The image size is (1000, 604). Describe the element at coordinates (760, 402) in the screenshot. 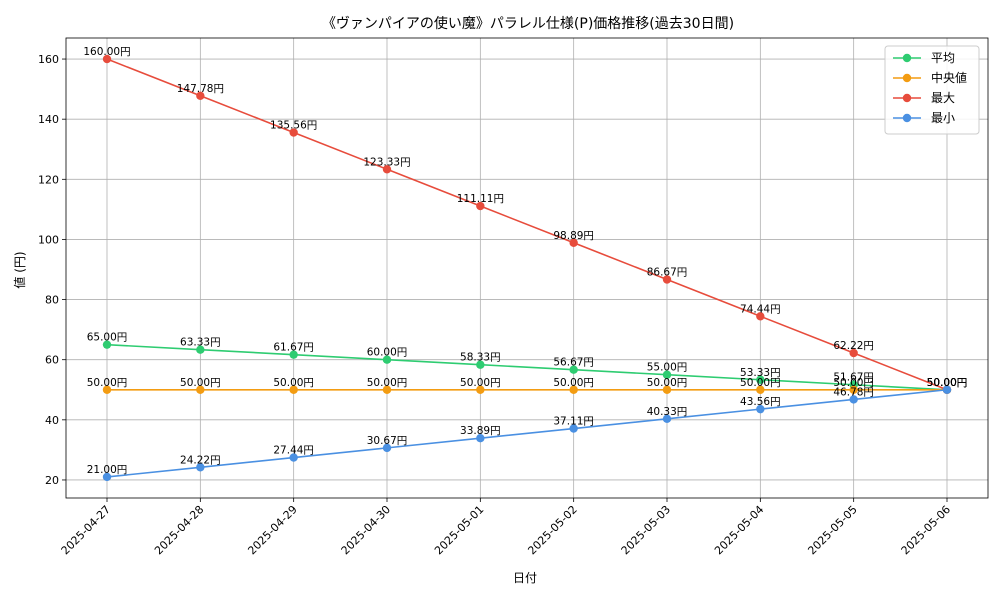

I see `data-label: 43.56円` at that location.